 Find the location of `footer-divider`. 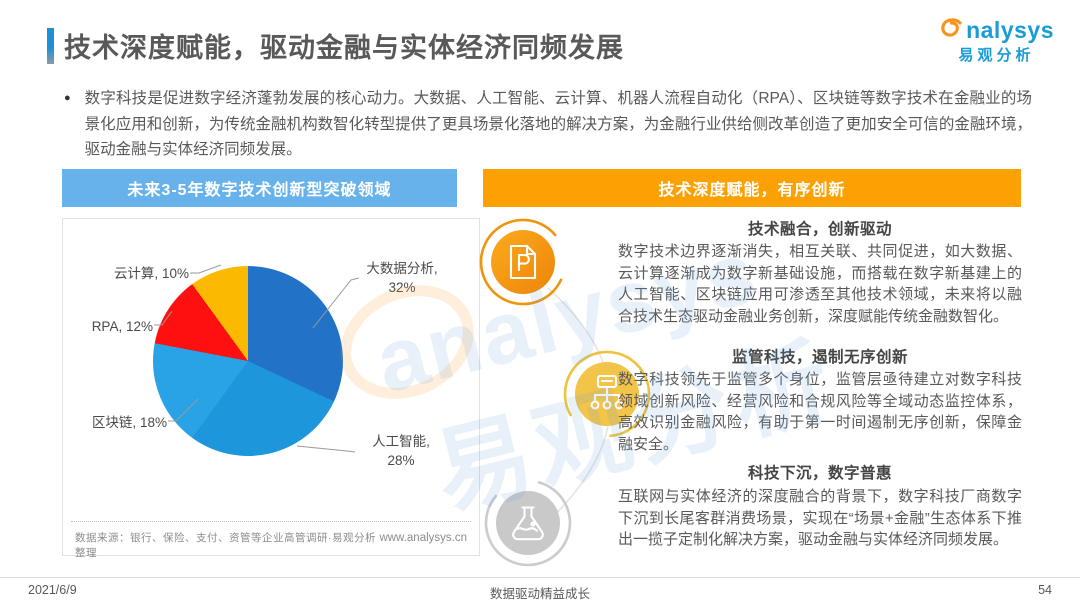

footer-divider is located at coordinates (540, 577).